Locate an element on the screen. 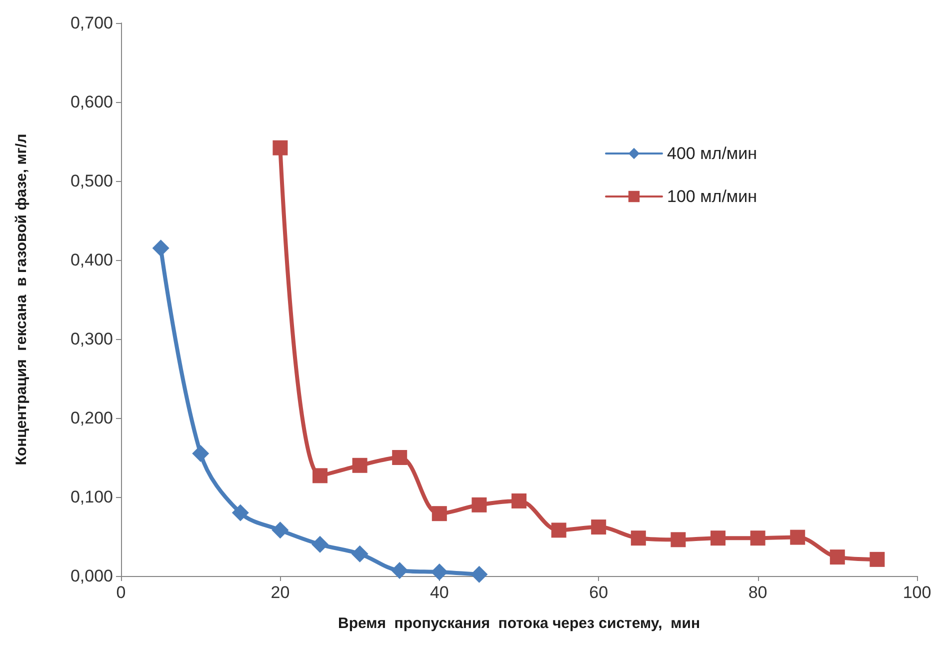 The height and width of the screenshot is (648, 944). y-tick-label: 0,200 is located at coordinates (91, 418).